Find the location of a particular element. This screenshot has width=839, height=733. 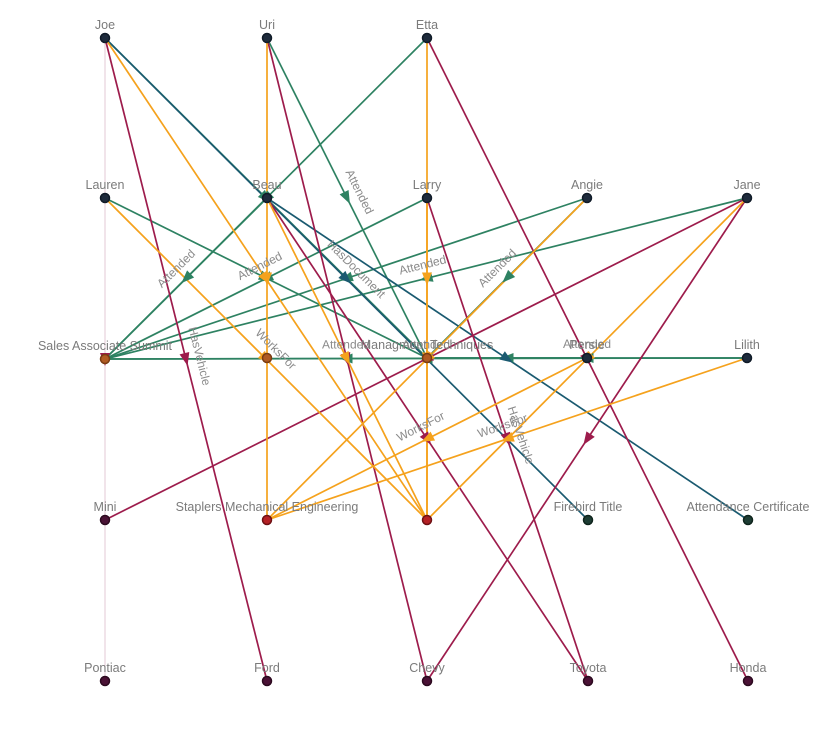

node-label-honda: Honda is located at coordinates (748, 668).